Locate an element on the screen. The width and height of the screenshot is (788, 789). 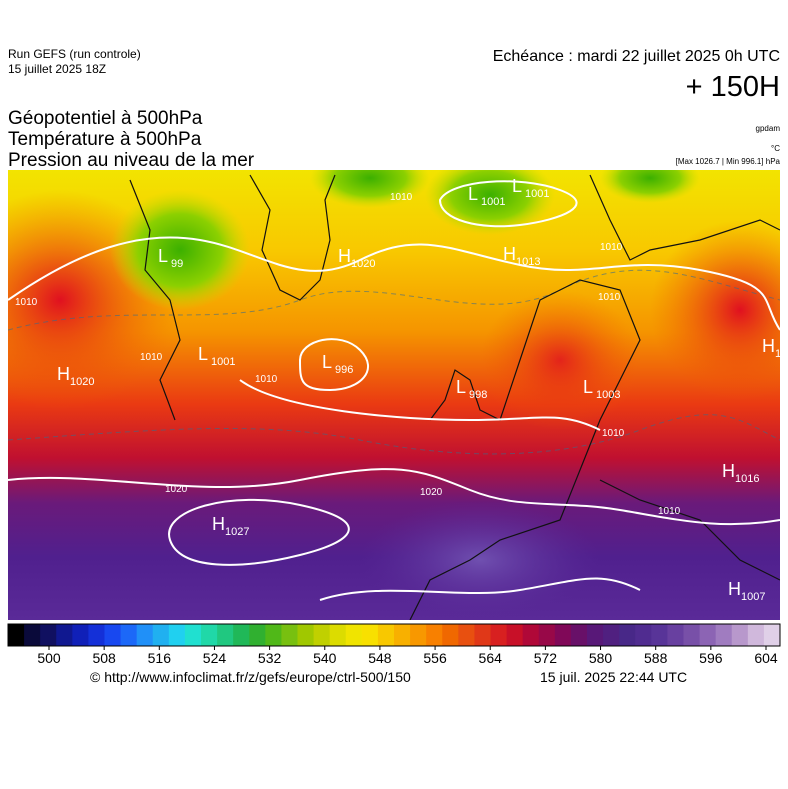
colorbar-tick-label: 604 is located at coordinates (766, 658).